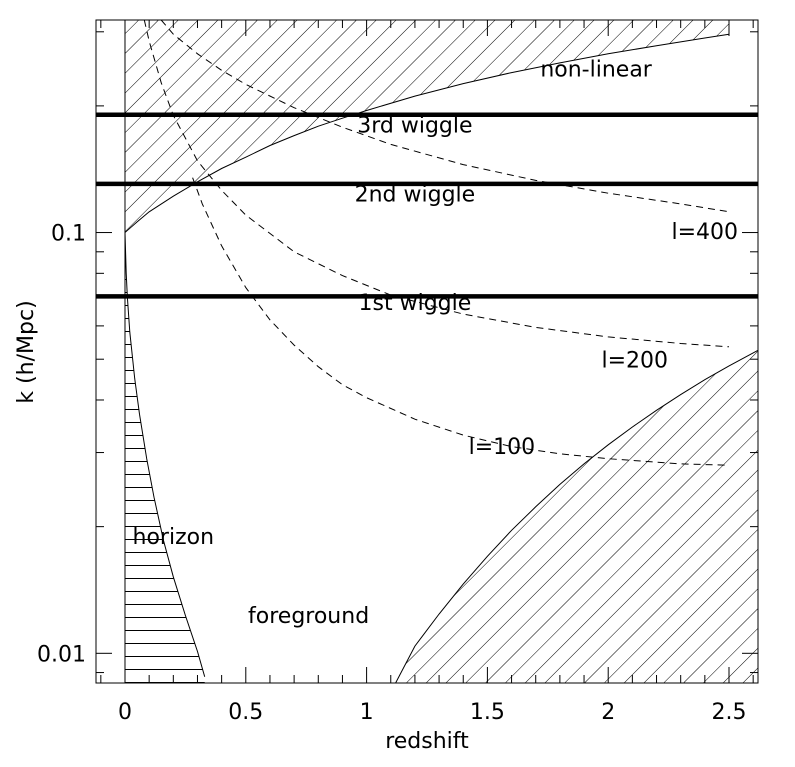 This screenshot has height=767, width=795. I want to click on x-tick-label-5: 2.5, so click(729, 712).